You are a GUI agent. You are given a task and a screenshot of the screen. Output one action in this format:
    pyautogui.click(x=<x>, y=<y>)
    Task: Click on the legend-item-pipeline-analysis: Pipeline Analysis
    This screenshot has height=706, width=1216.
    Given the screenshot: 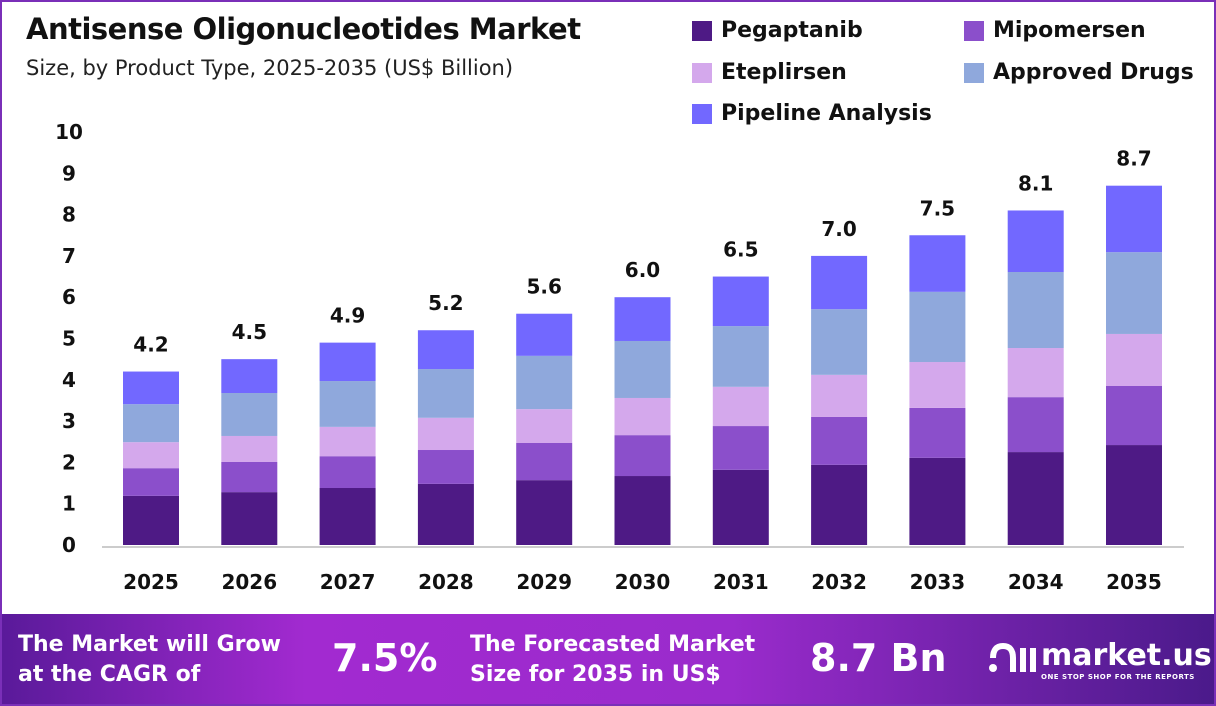 What is the action you would take?
    pyautogui.click(x=812, y=113)
    